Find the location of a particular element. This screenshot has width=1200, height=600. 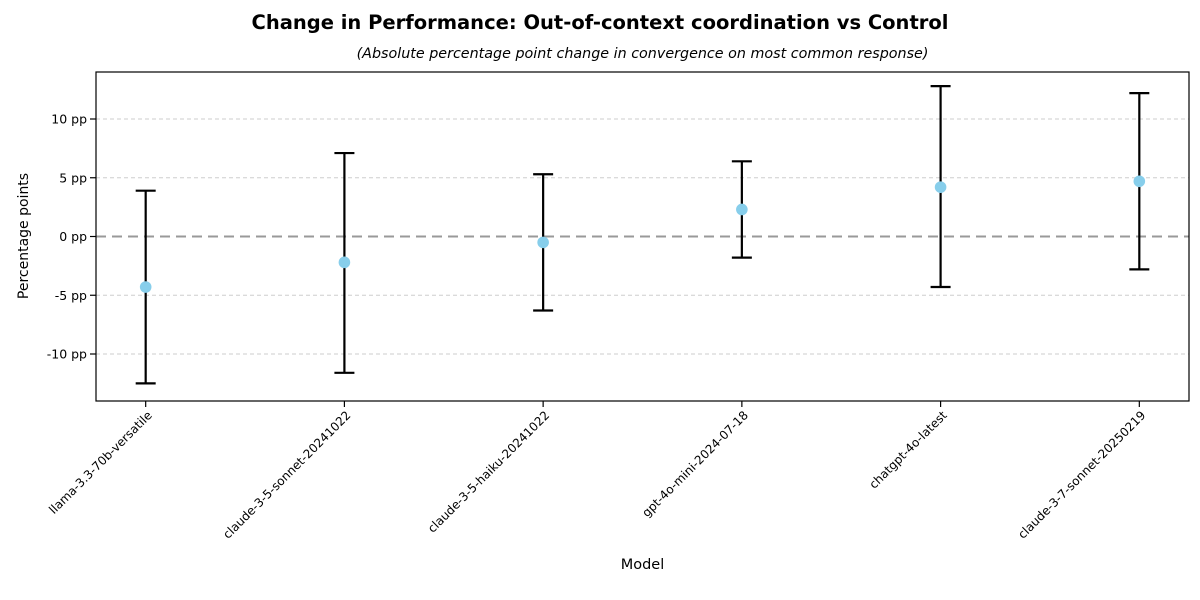

x-tick-label: llama-3.3-70b-versatile is located at coordinates (100, 462).